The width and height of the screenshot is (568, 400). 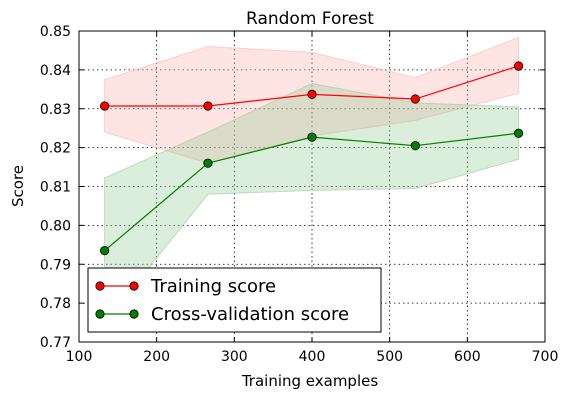 I want to click on y-tick-label: 0.83, so click(x=55, y=110).